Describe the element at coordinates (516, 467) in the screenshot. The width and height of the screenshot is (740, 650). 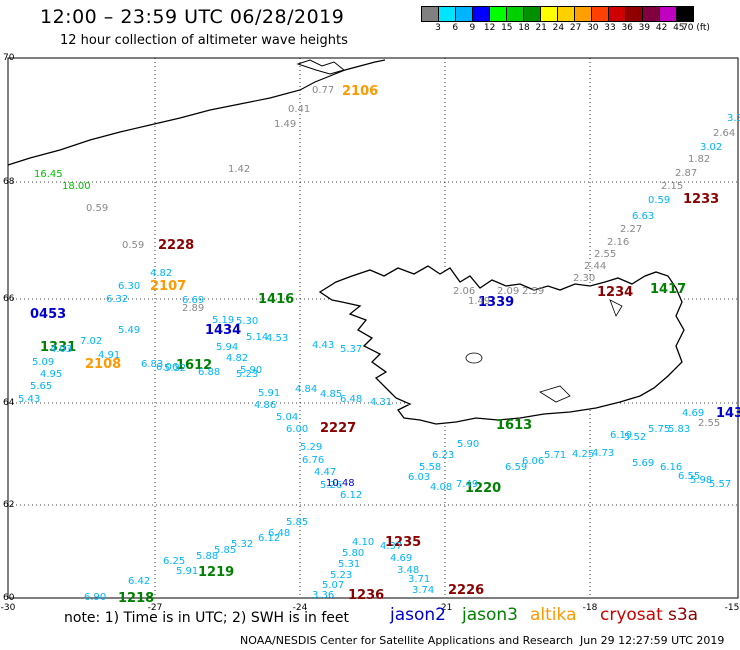
I see `wave-height-value: 6.59` at that location.